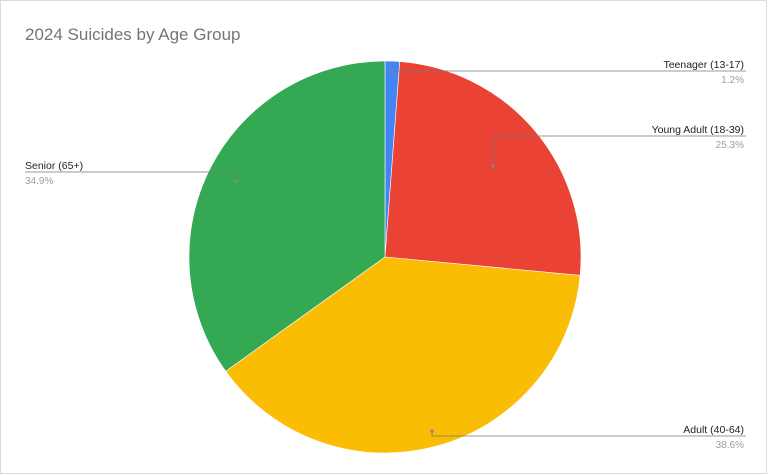 The width and height of the screenshot is (769, 476). Describe the element at coordinates (730, 145) in the screenshot. I see `slice-value-young-adult-18-39: 25.3%` at that location.